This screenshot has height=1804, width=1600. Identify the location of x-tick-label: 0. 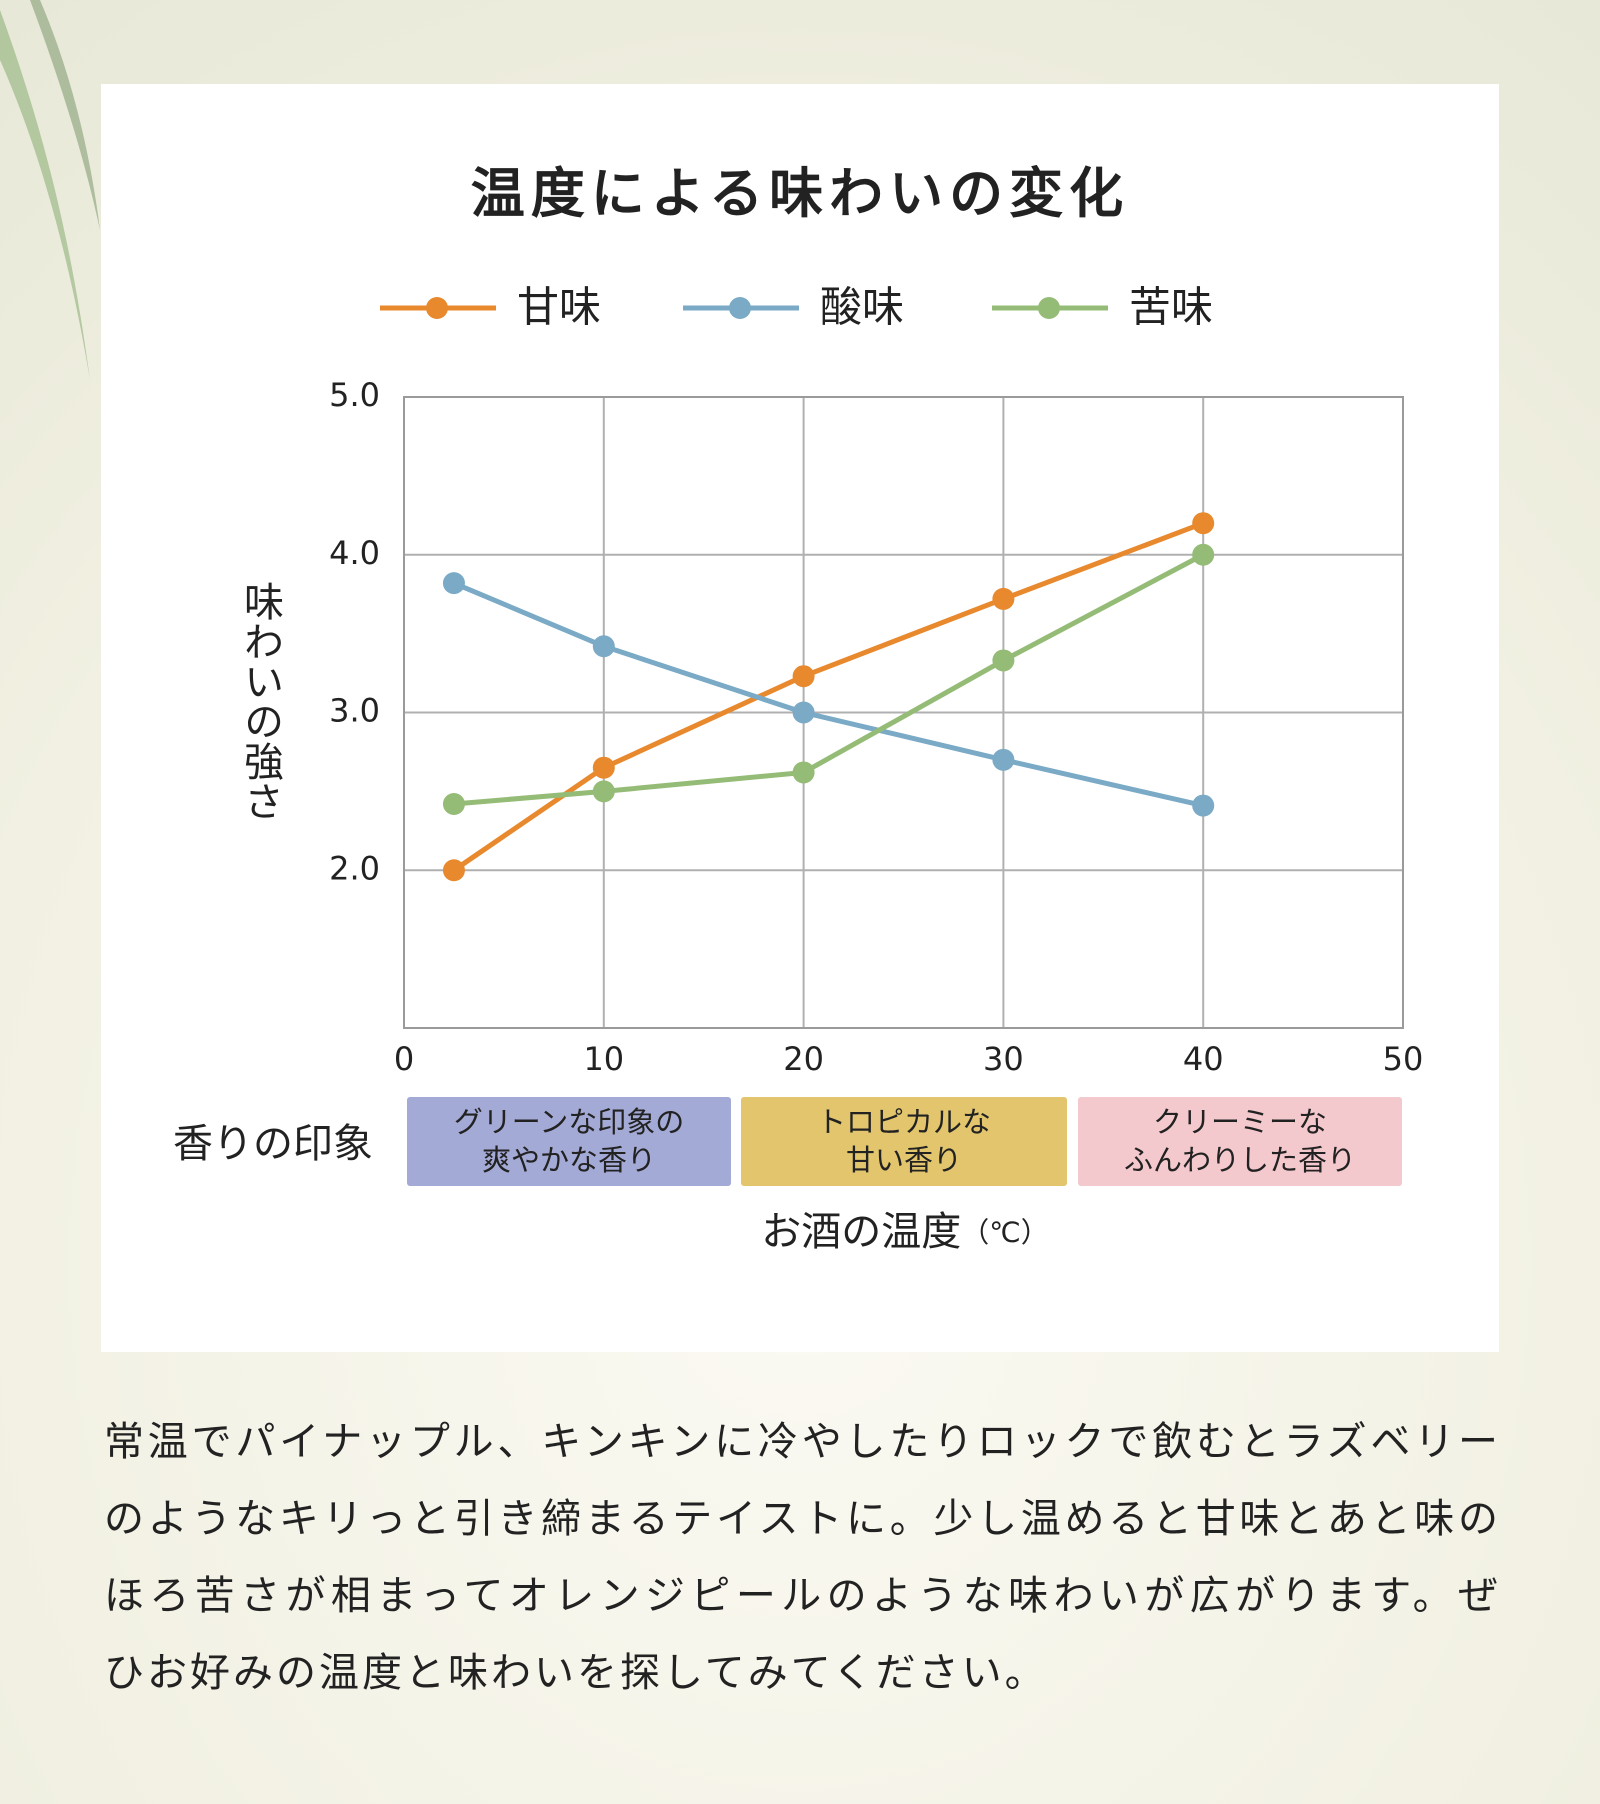
(404, 1059).